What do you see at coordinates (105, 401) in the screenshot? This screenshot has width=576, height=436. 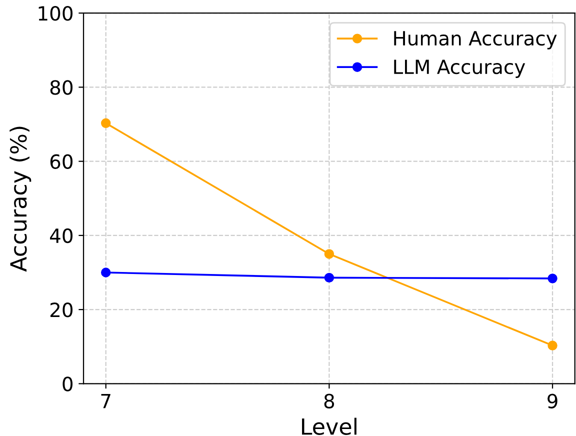 I see `x-tick-label: 7` at bounding box center [105, 401].